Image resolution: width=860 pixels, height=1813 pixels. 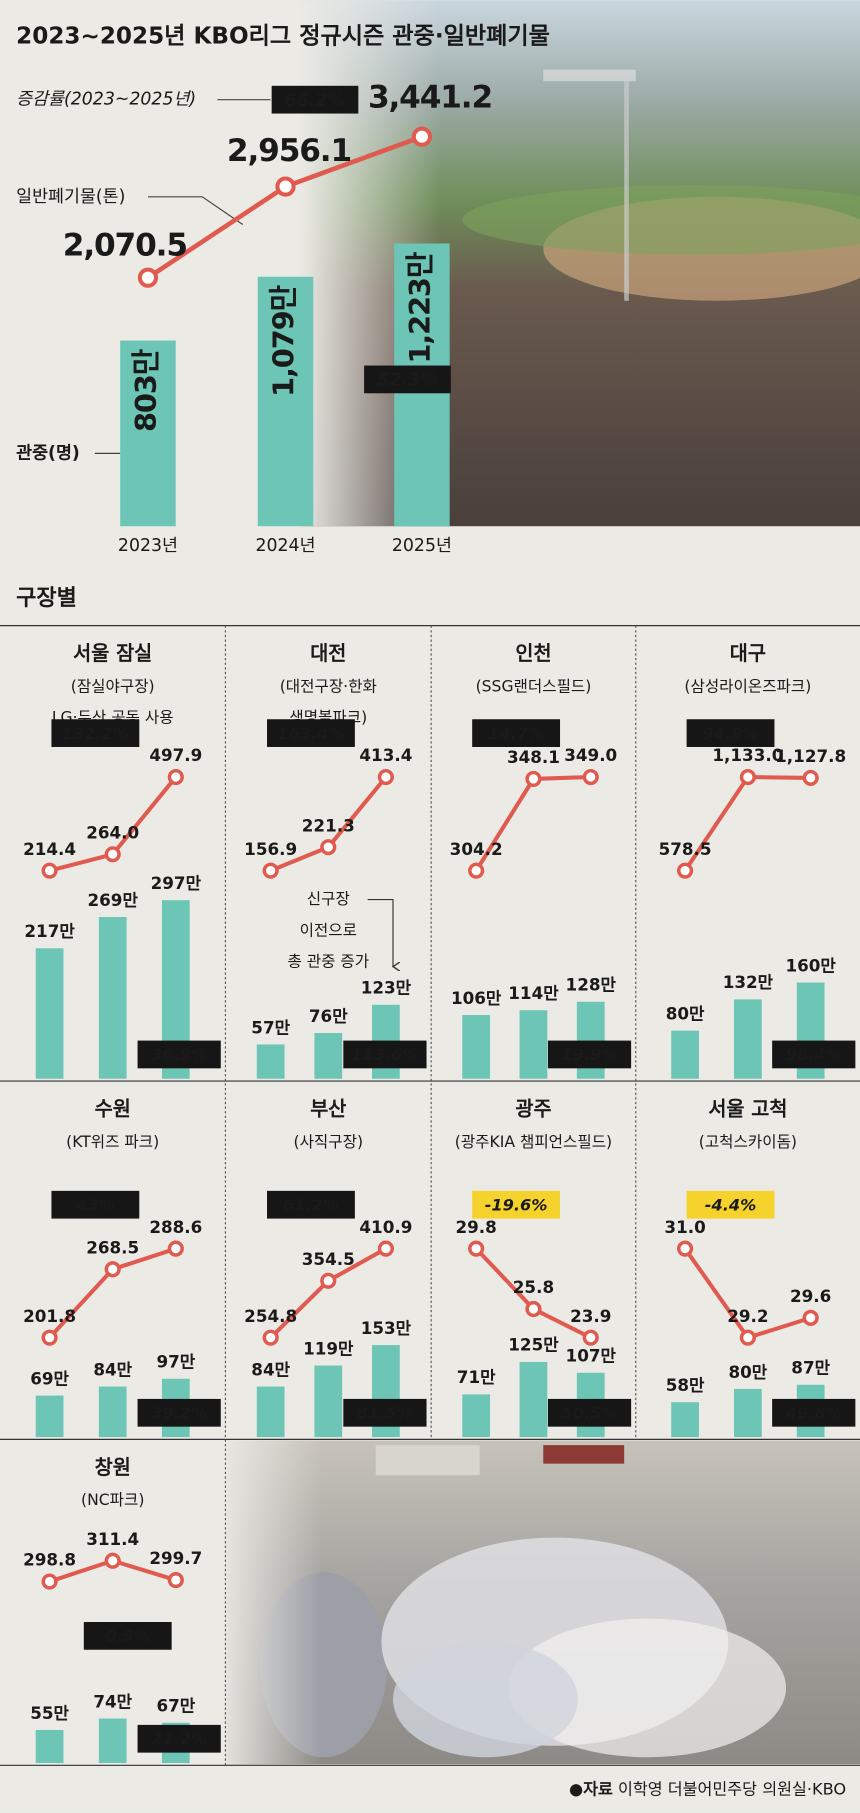 What do you see at coordinates (125, 245) in the screenshot?
I see `line-label: 2,070.5` at bounding box center [125, 245].